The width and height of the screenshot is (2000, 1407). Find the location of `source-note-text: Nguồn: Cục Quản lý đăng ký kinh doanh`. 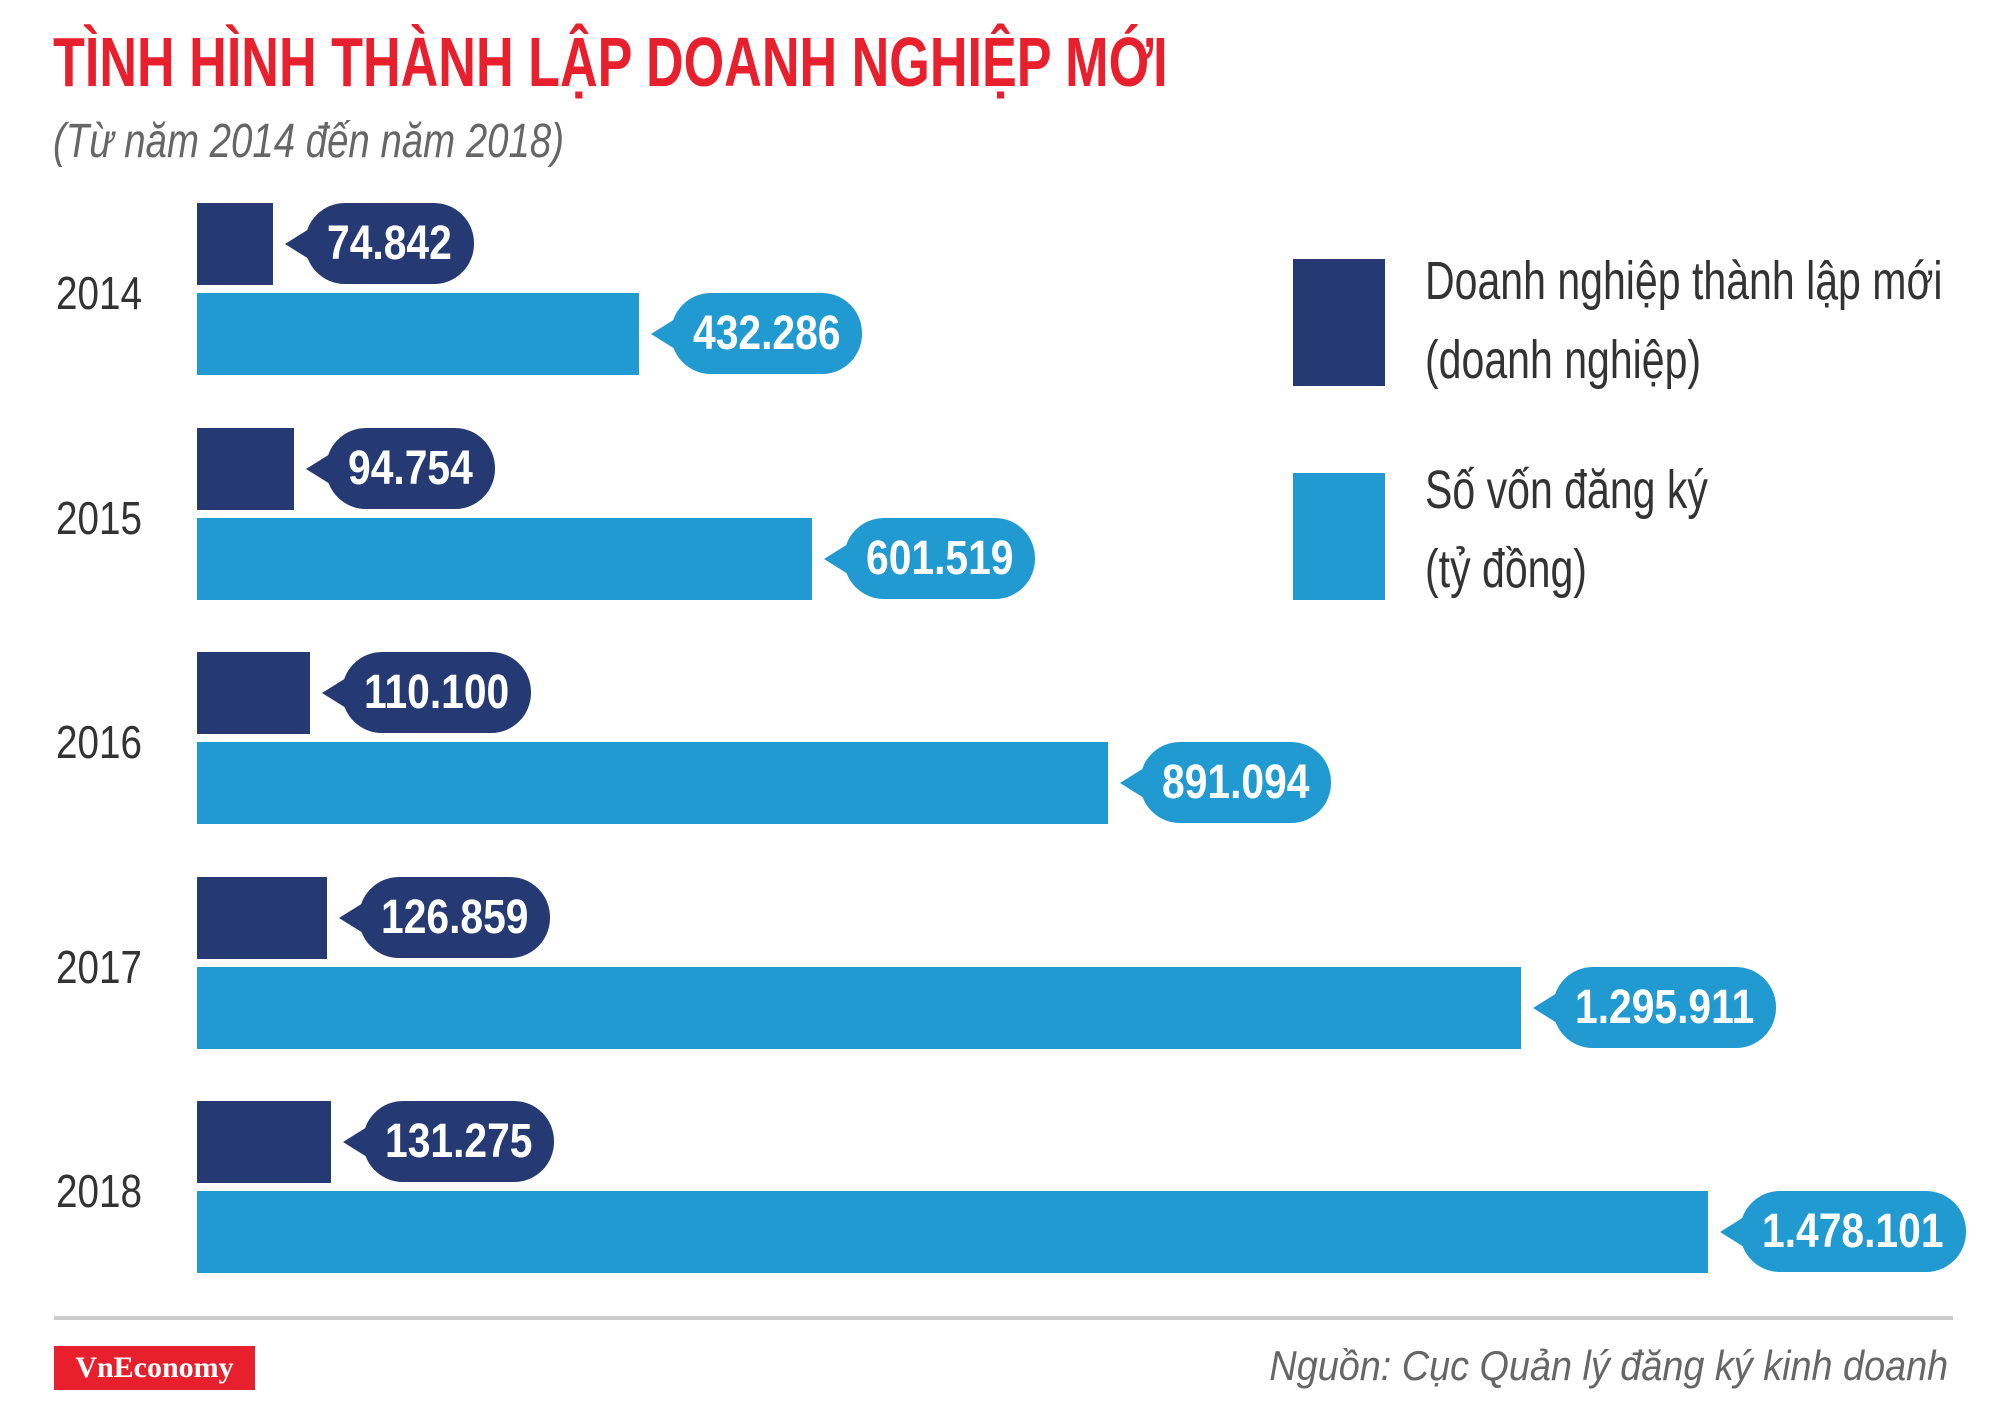

source-note-text: Nguồn: Cục Quản lý đăng ký kinh doanh is located at coordinates (1608, 1365).